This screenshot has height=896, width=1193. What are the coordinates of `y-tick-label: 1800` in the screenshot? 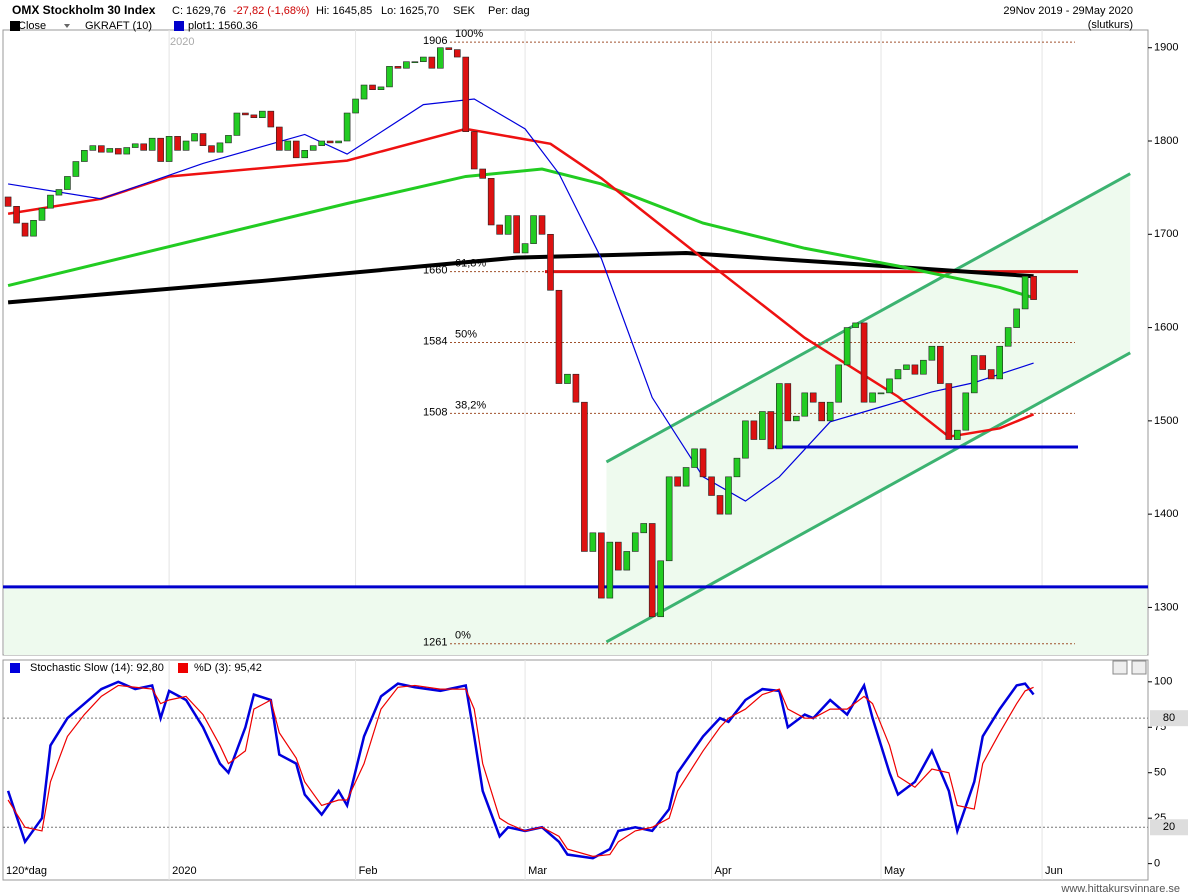 It's located at (1166, 141).